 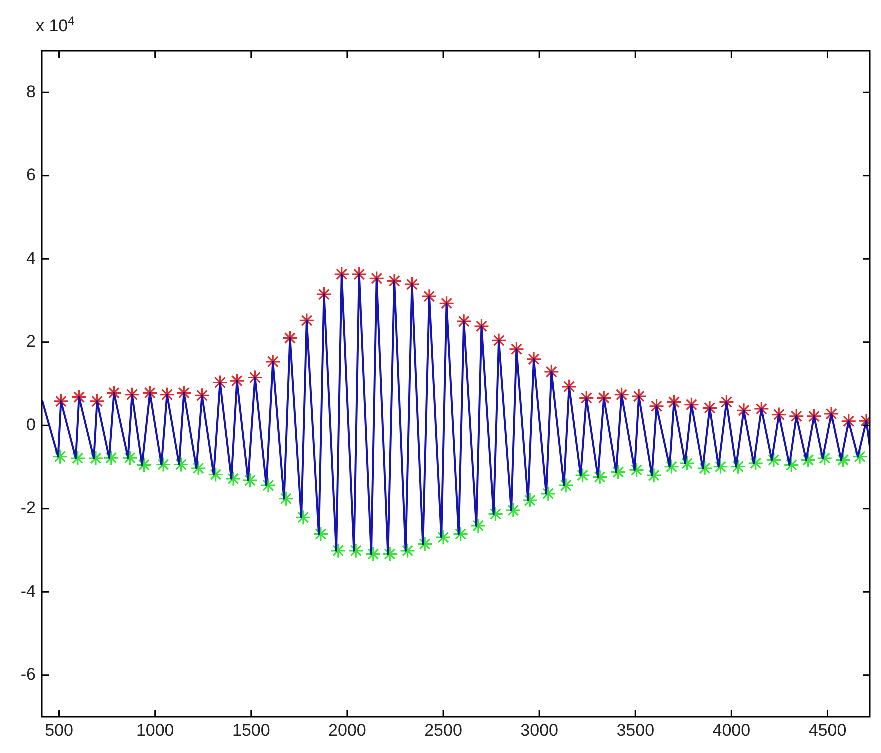 What do you see at coordinates (31, 424) in the screenshot?
I see `y-tick-label: 0` at bounding box center [31, 424].